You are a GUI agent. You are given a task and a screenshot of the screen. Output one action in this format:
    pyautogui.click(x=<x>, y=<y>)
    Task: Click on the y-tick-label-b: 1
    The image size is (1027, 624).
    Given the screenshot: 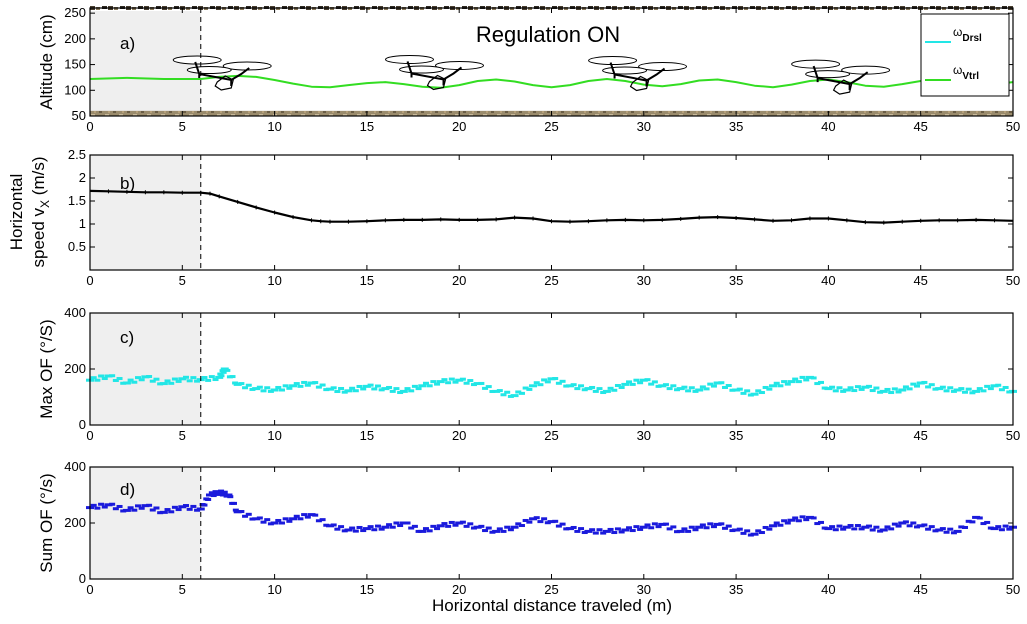 What is the action you would take?
    pyautogui.click(x=82, y=223)
    